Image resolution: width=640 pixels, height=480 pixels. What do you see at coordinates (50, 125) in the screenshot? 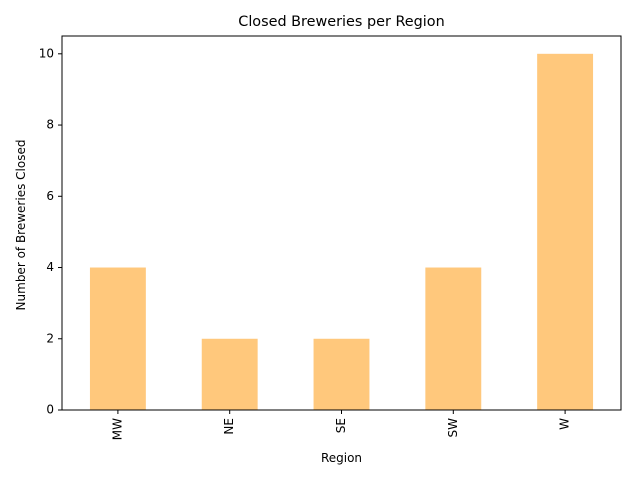
I see `y-tick-label: 8` at bounding box center [50, 125].